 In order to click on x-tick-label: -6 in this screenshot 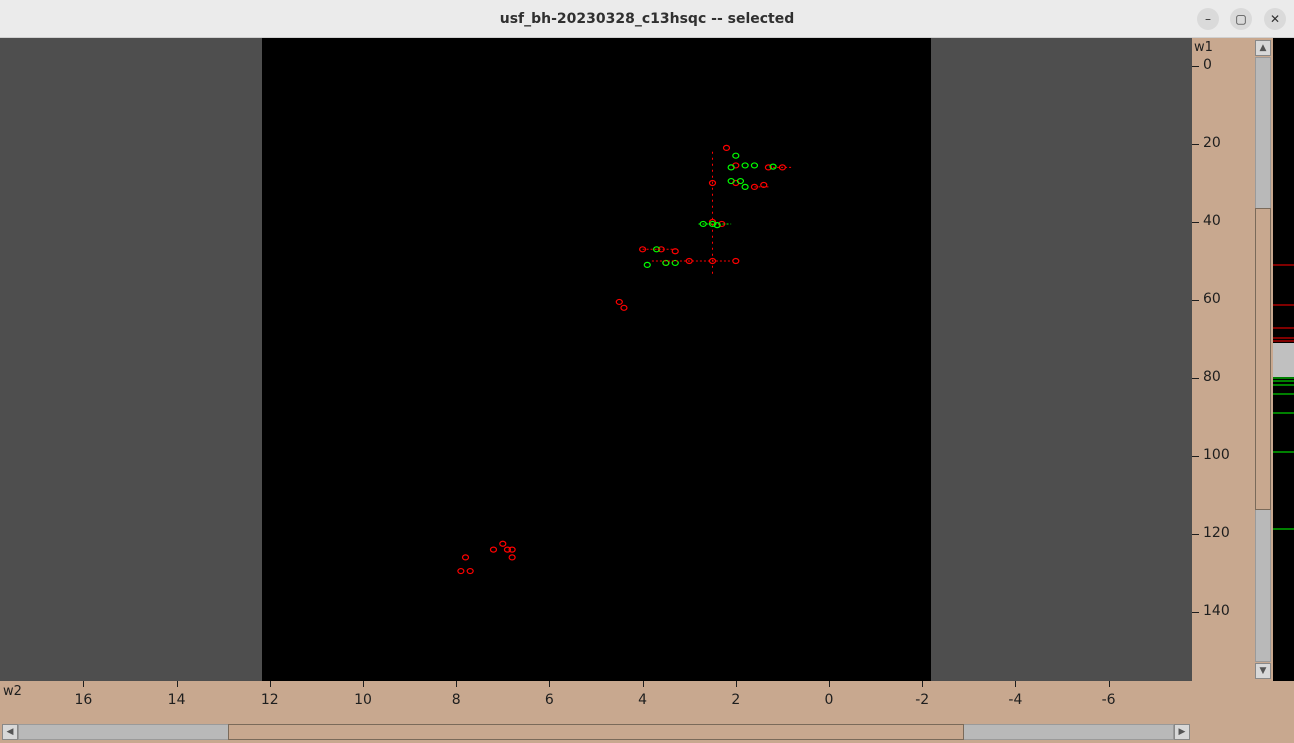, I will do `click(1108, 700)`.